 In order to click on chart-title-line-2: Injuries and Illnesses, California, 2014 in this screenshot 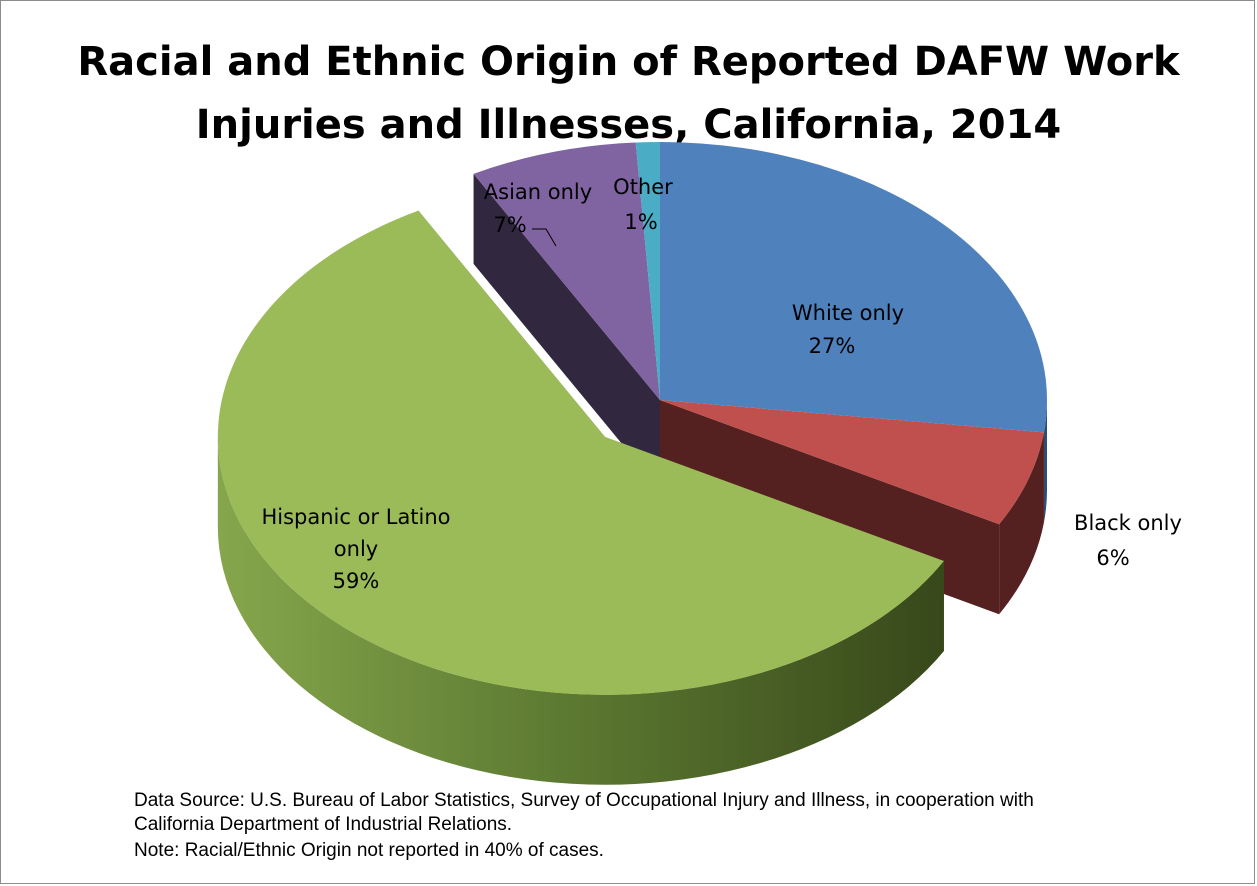, I will do `click(628, 125)`.